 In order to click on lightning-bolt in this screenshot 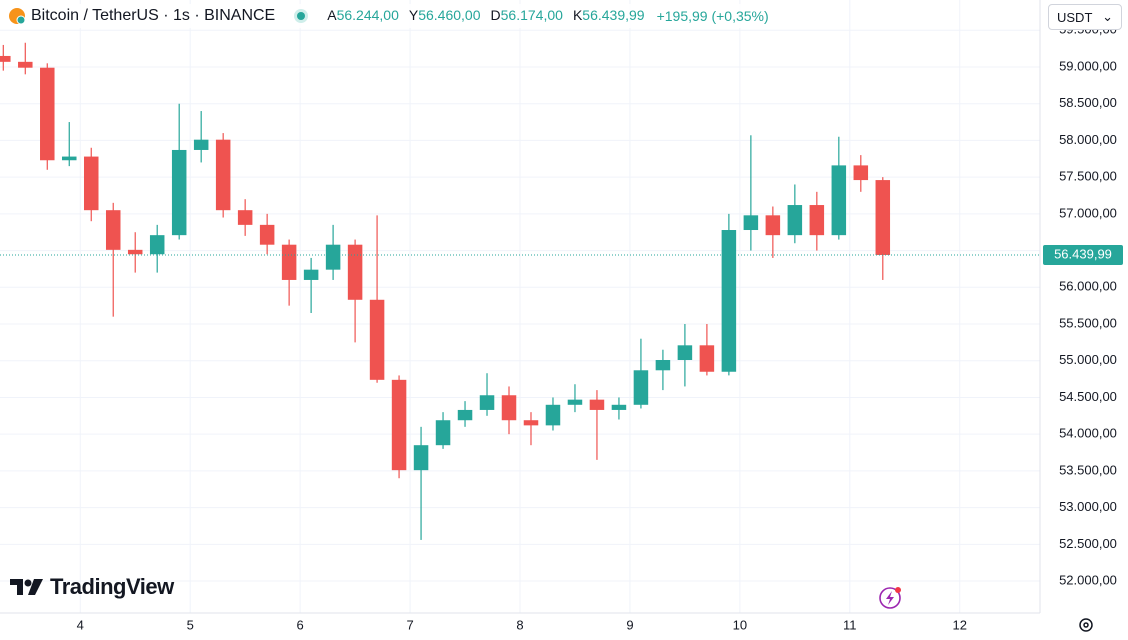, I will do `click(890, 598)`.